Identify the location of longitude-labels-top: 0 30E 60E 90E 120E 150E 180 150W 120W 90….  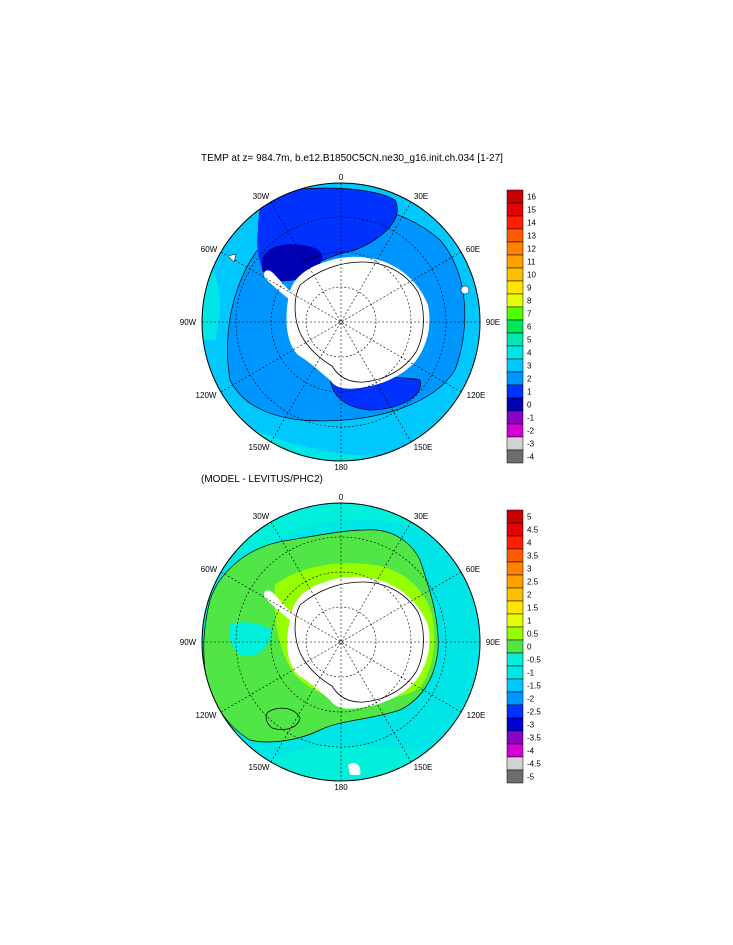
(340, 322).